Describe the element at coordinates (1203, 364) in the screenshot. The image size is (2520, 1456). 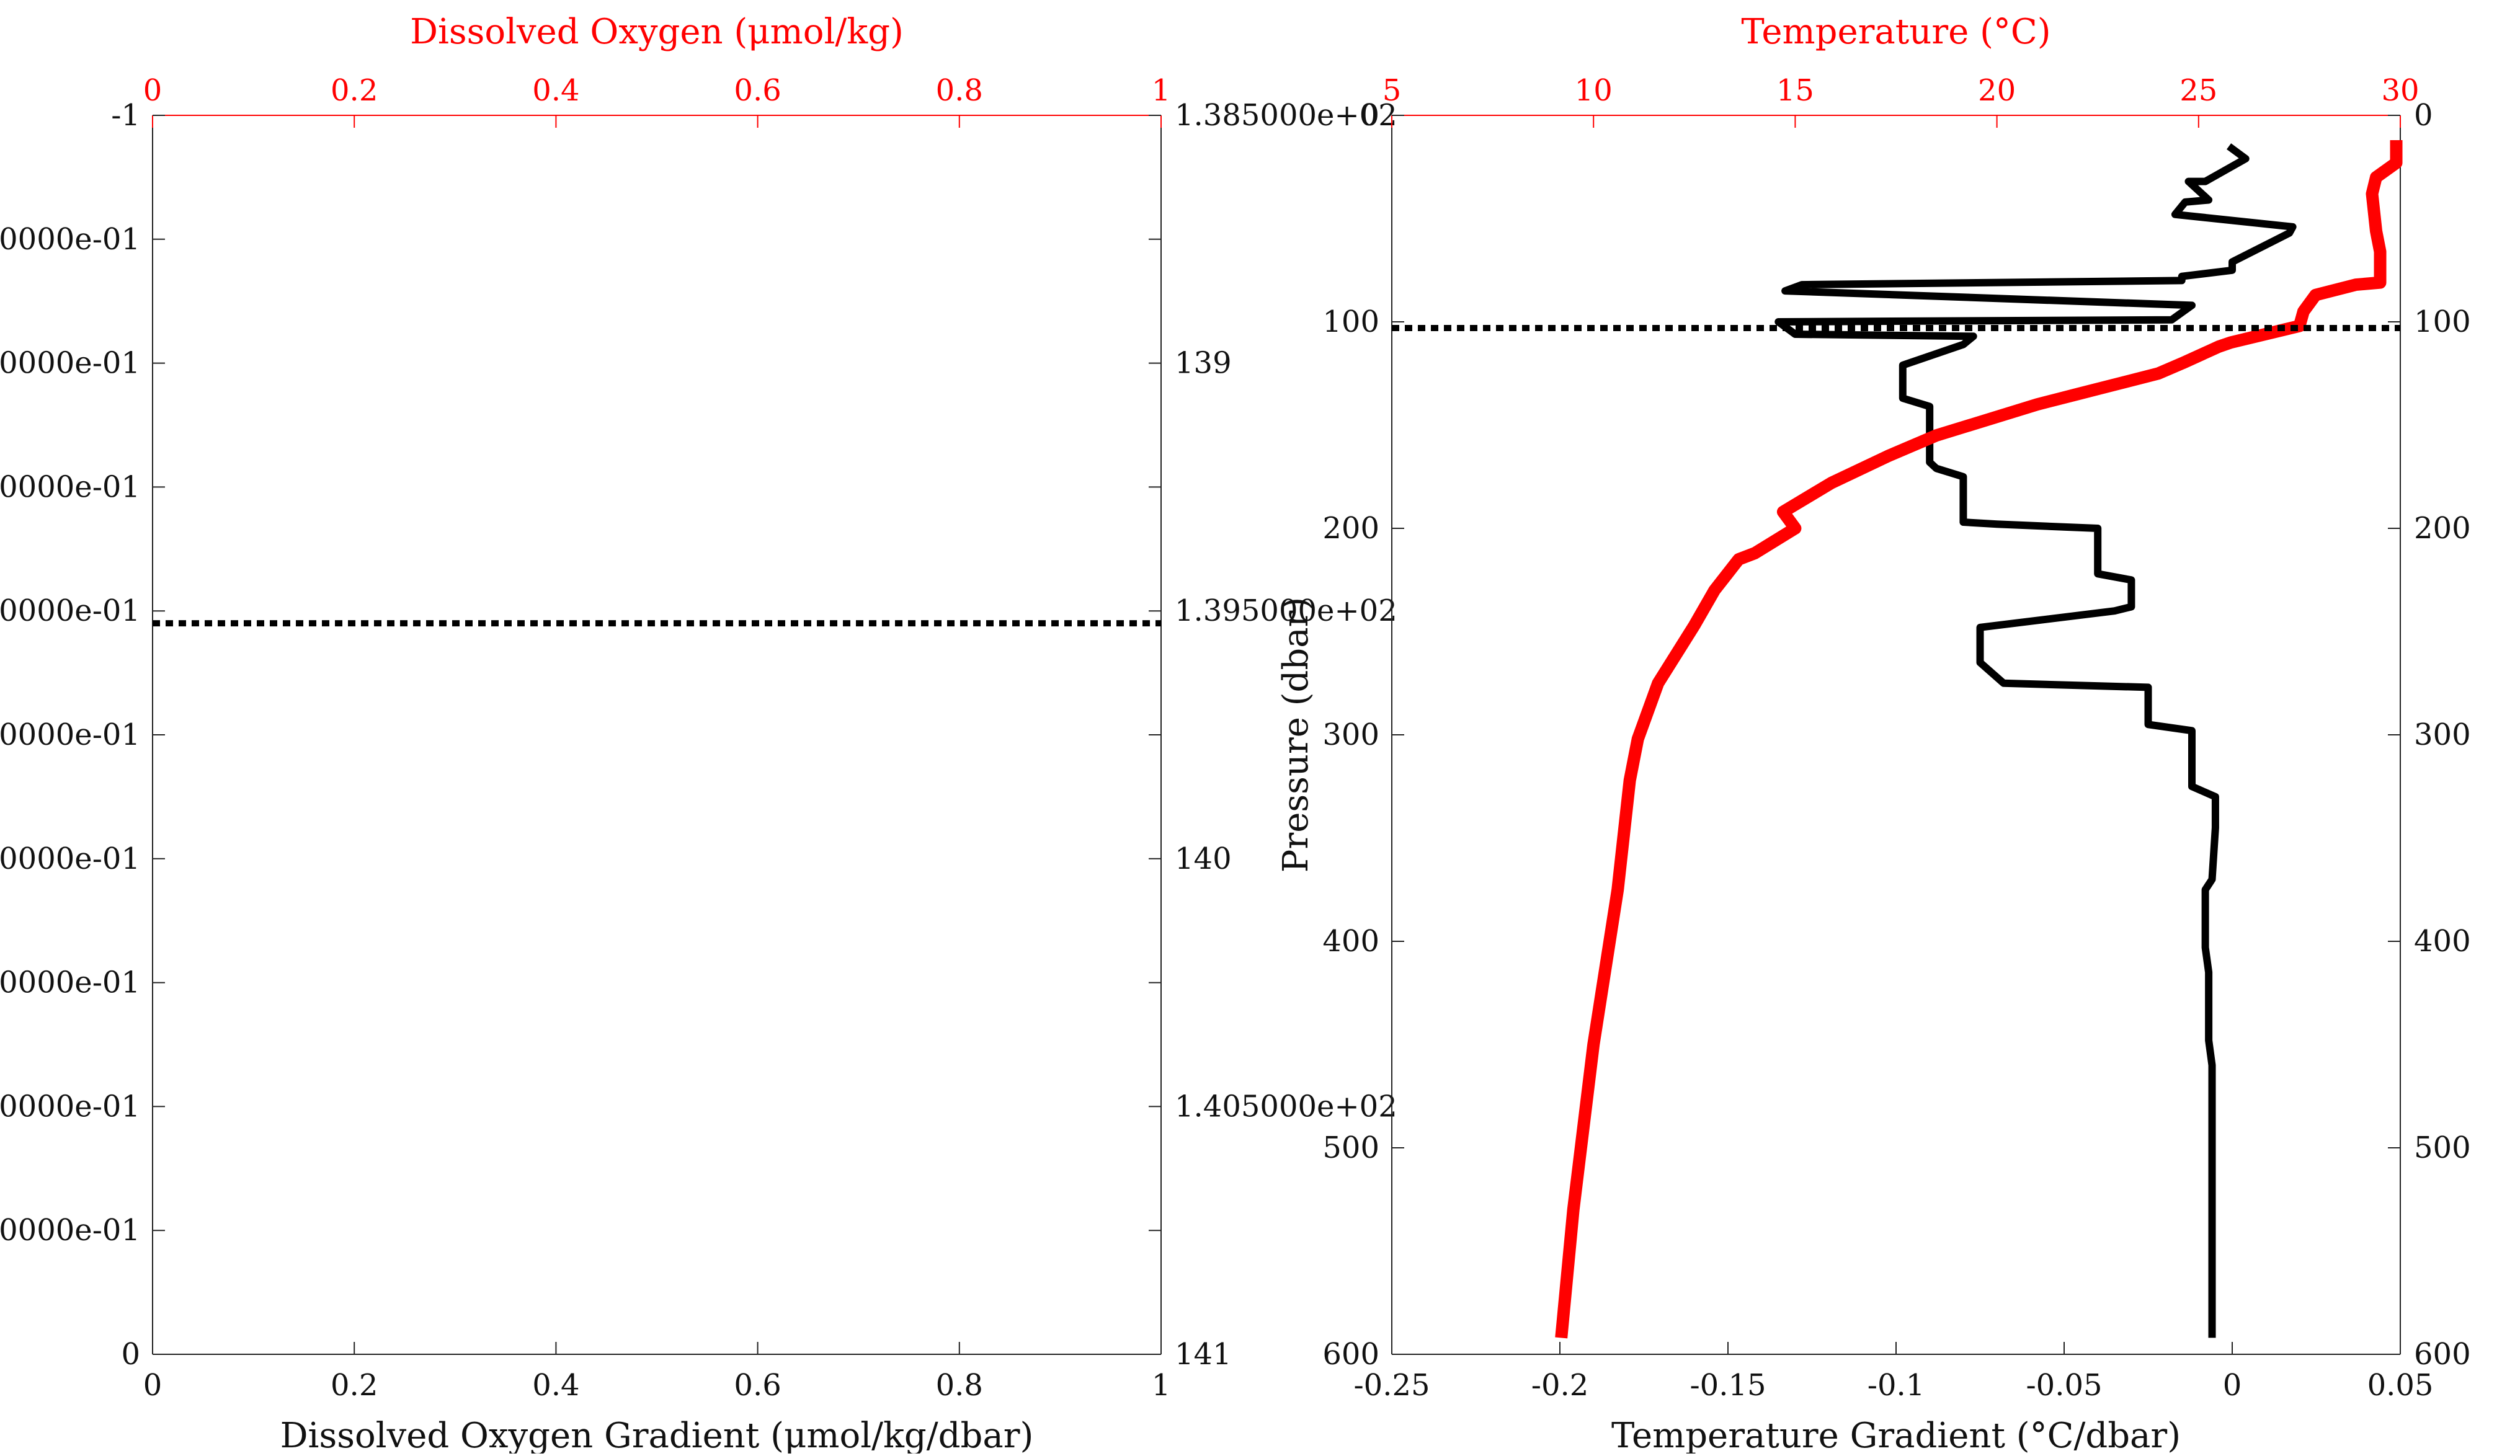
I see `y-right-tick-label: 139` at that location.